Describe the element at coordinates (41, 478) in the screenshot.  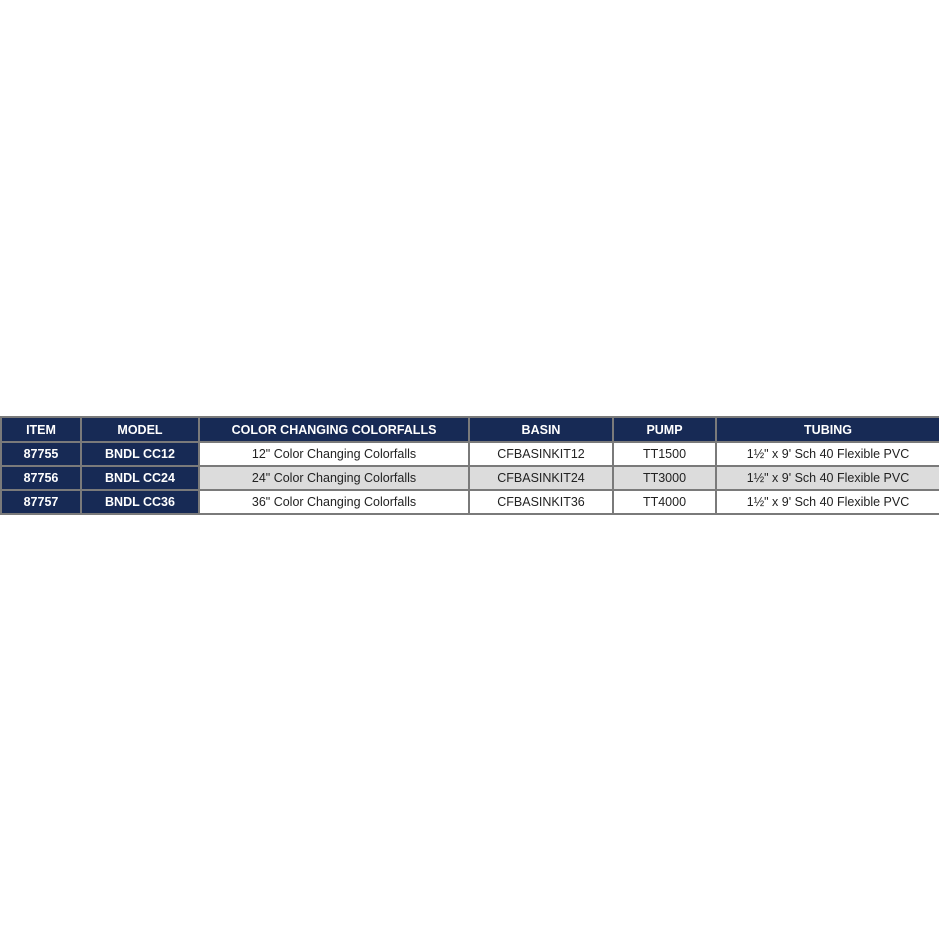
I see `cell-item: 87756` at that location.